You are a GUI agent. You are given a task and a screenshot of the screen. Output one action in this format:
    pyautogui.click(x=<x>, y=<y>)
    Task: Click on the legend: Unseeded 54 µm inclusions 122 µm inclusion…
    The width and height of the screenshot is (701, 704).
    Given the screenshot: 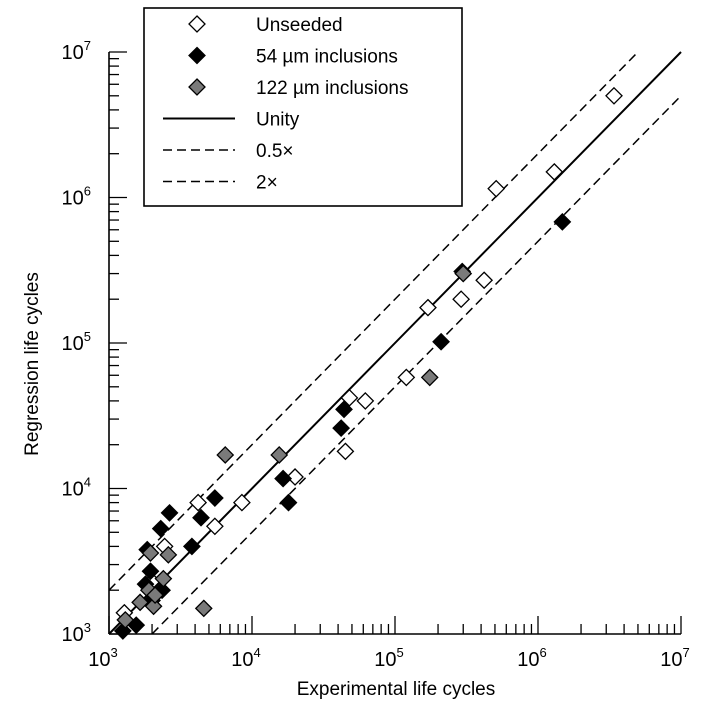 What is the action you would take?
    pyautogui.click(x=303, y=107)
    